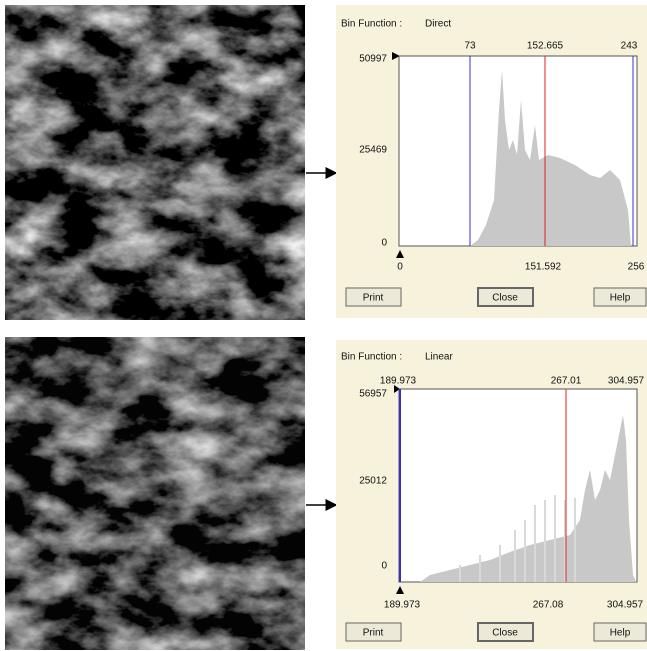 Image resolution: width=647 pixels, height=651 pixels. Describe the element at coordinates (470, 46) in the screenshot. I see `marker-label: 73` at that location.